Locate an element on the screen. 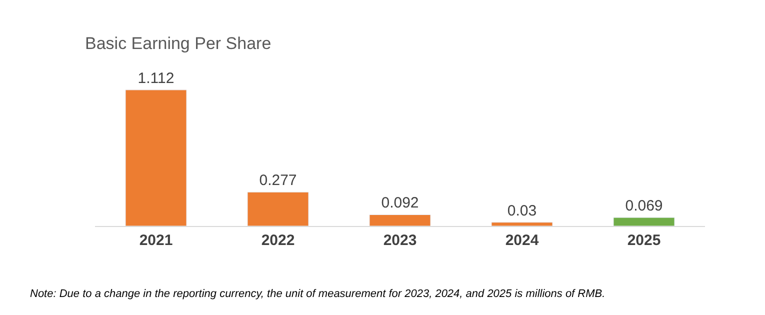 This screenshot has width=765, height=315. x-tick-label: 2024 is located at coordinates (522, 240).